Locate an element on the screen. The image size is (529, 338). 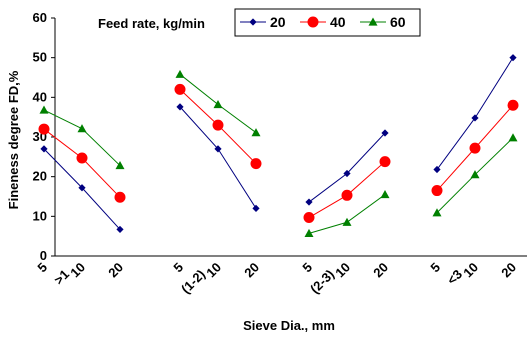
legend-marker is located at coordinates (313, 22).